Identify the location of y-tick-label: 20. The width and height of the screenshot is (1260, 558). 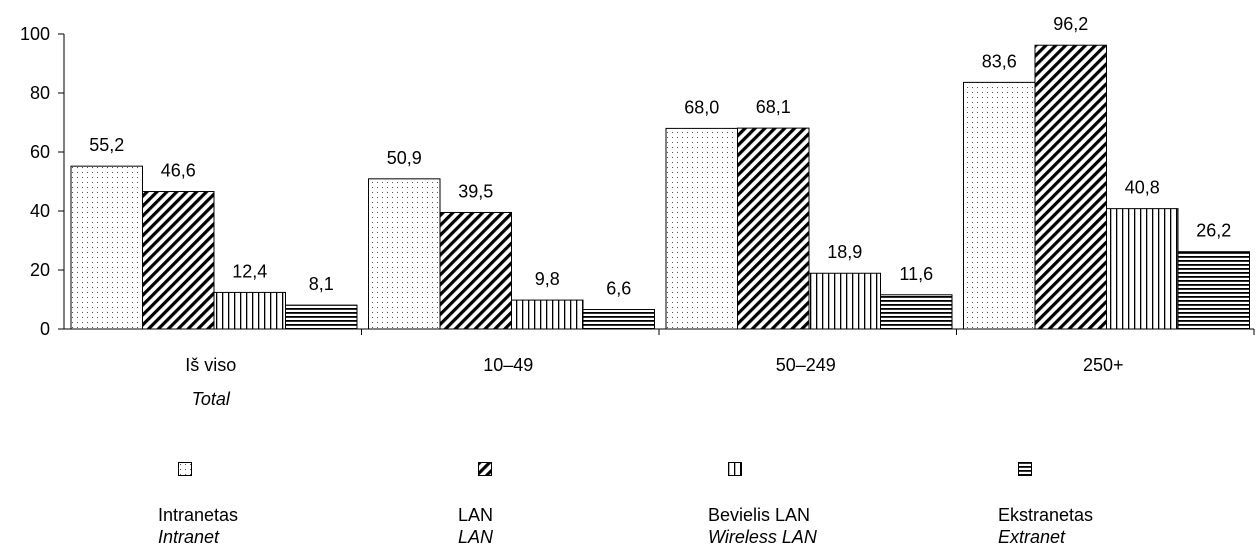
(40, 270).